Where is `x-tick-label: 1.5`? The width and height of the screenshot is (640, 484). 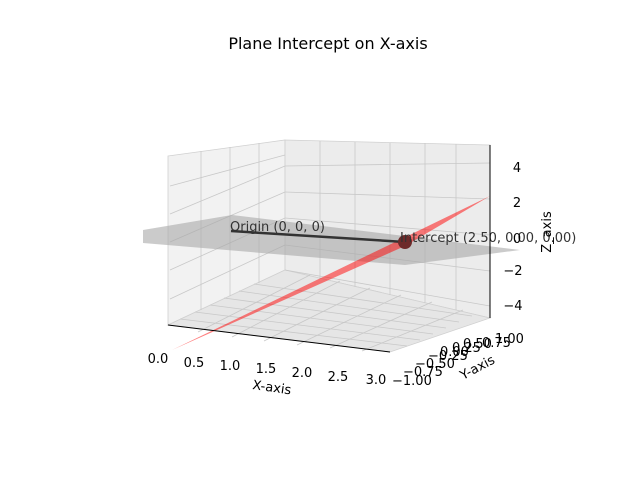
x-tick-label: 1.5 is located at coordinates (266, 369).